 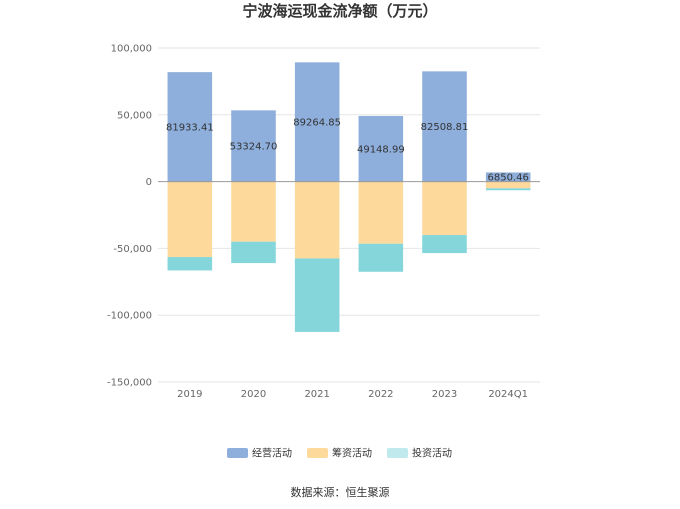 I want to click on bar-2020-筹资活动, so click(x=253, y=211).